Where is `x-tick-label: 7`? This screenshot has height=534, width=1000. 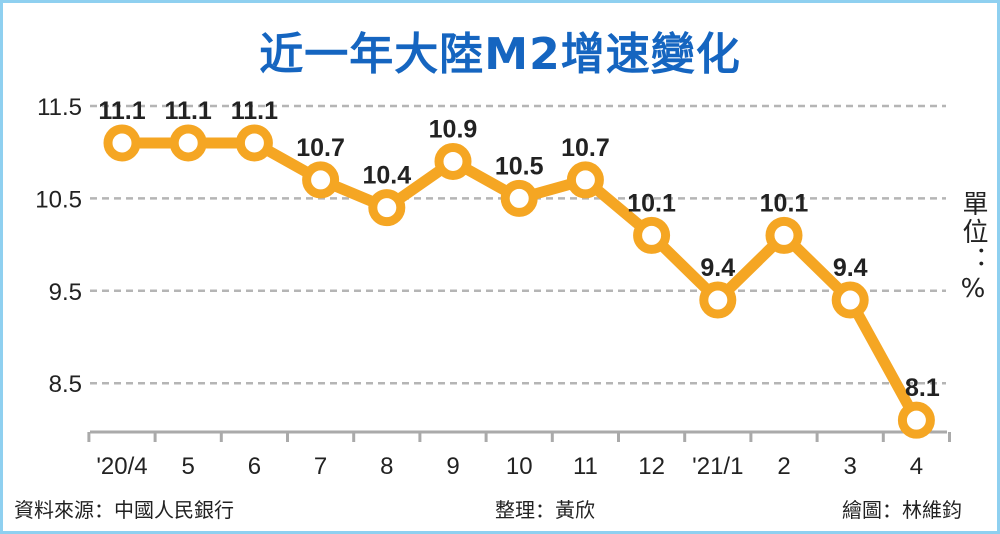 x-tick-label: 7 is located at coordinates (320, 466).